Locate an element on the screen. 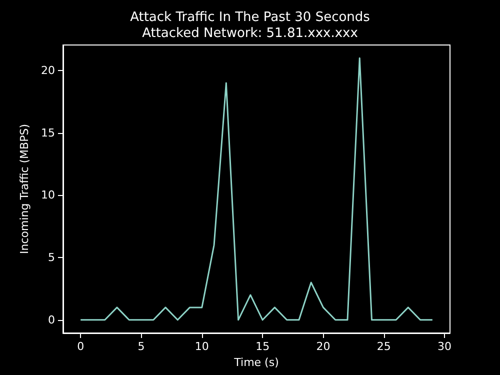  x-tick-label: 5 is located at coordinates (141, 346).